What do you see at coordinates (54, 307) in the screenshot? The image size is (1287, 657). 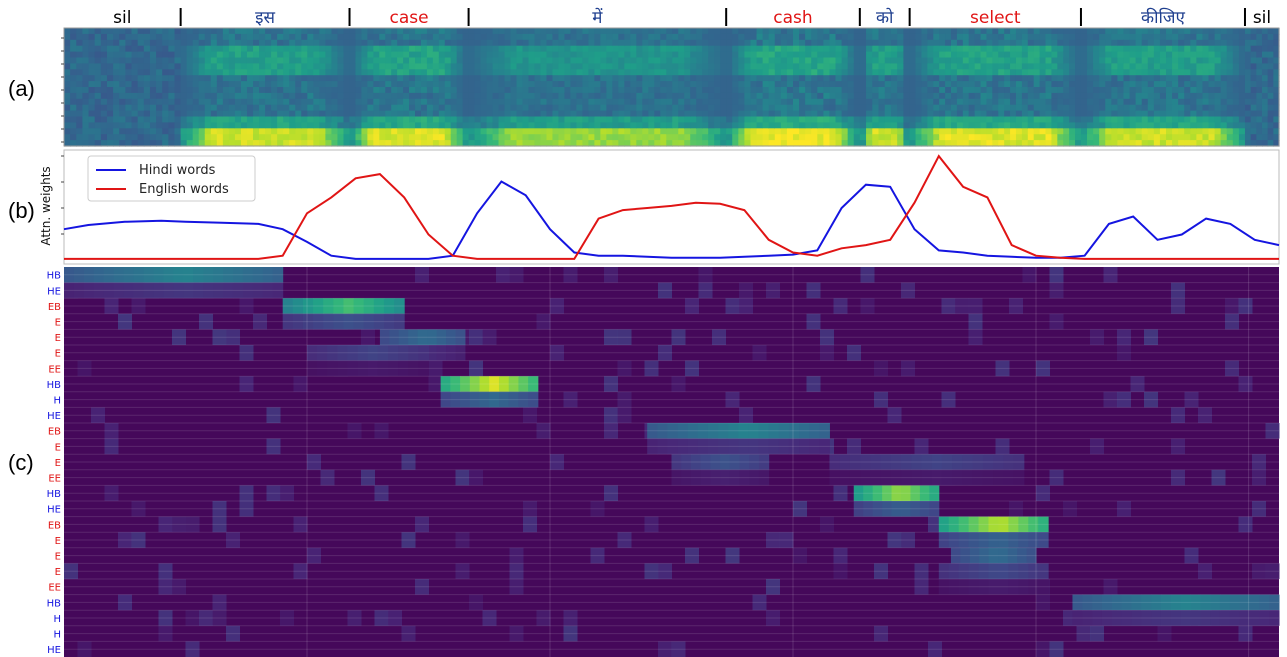 I see `row-label-2: EB` at bounding box center [54, 307].